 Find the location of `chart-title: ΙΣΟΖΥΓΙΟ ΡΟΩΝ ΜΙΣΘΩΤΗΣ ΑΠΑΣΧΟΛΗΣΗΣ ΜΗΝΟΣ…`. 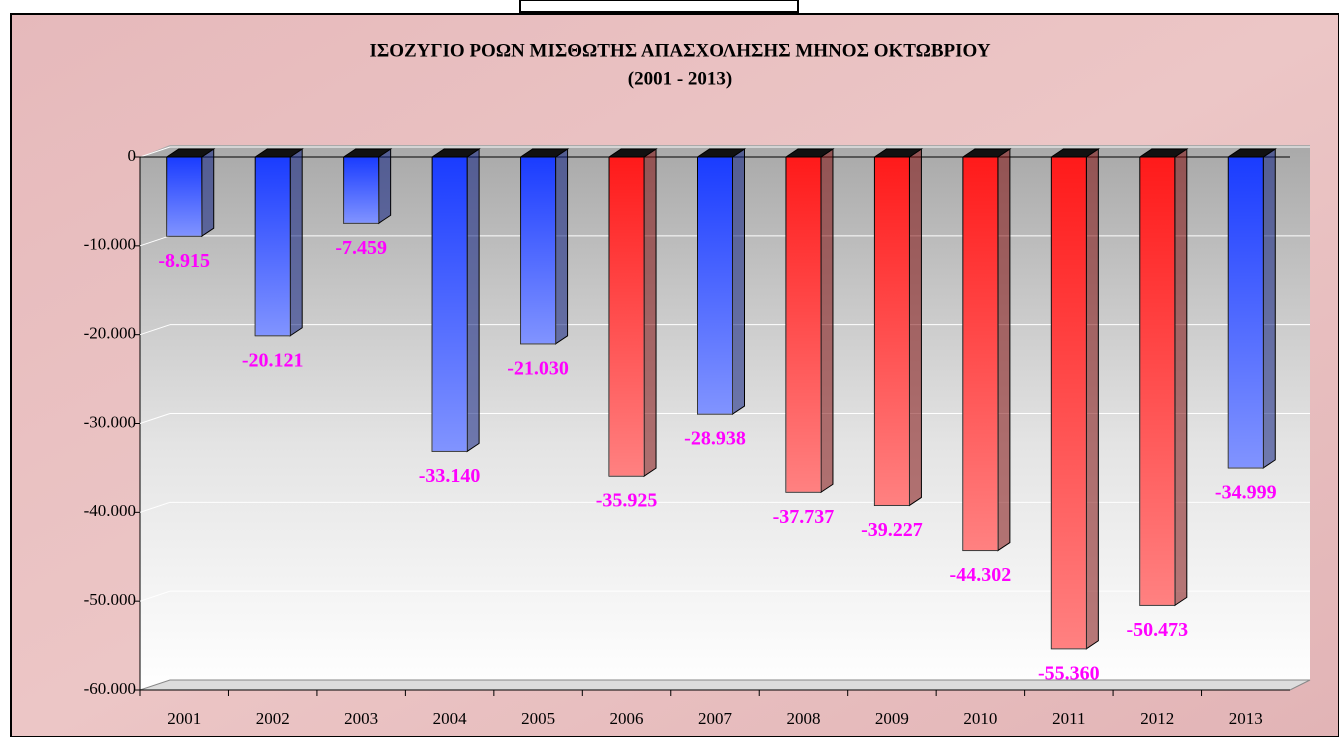

chart-title: ΙΣΟΖΥΓΙΟ ΡΟΩΝ ΜΙΣΘΩΤΗΣ ΑΠΑΣΧΟΛΗΣΗΣ ΜΗΝΟΣ… is located at coordinates (679, 50).